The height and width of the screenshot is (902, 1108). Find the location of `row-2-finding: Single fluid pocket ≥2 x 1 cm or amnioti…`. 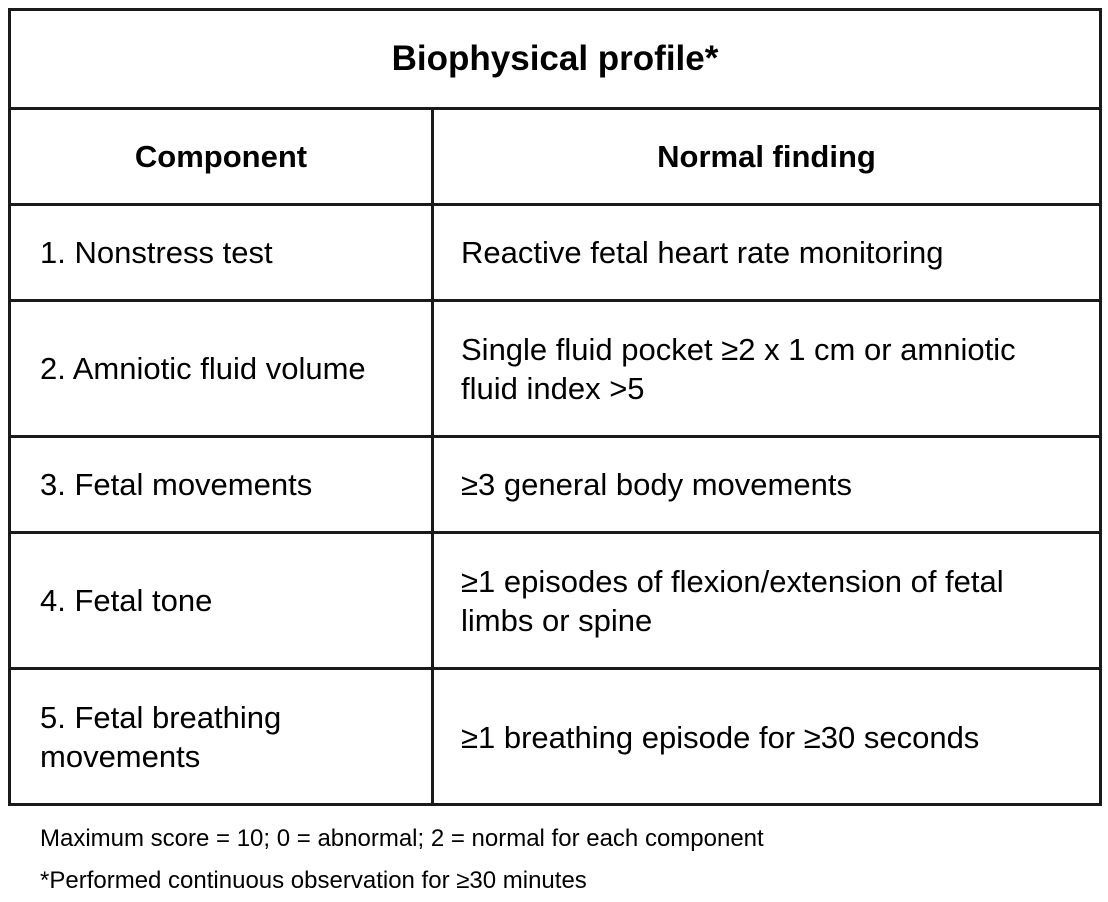

row-2-finding: Single fluid pocket ≥2 x 1 cm or amnioti… is located at coordinates (766, 370).